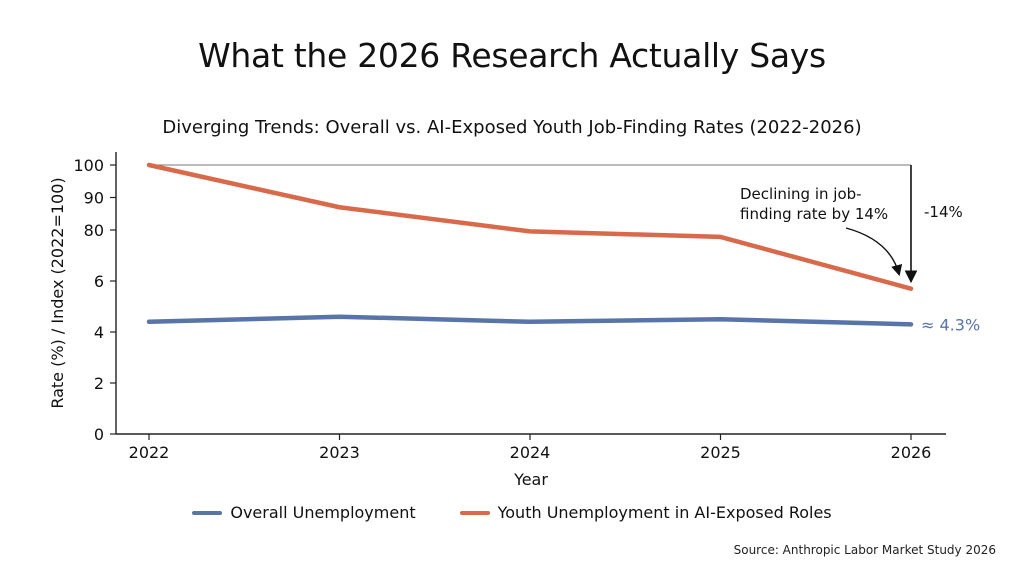 The image size is (1024, 572). I want to click on y-tick-label: 100, so click(88, 165).